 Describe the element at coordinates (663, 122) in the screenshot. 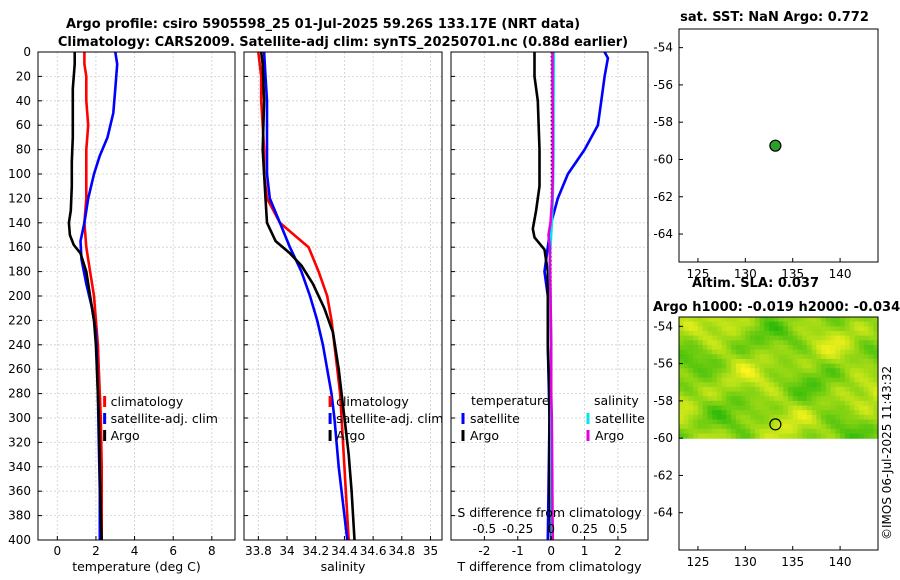

I see `y-tick-label: -58` at that location.